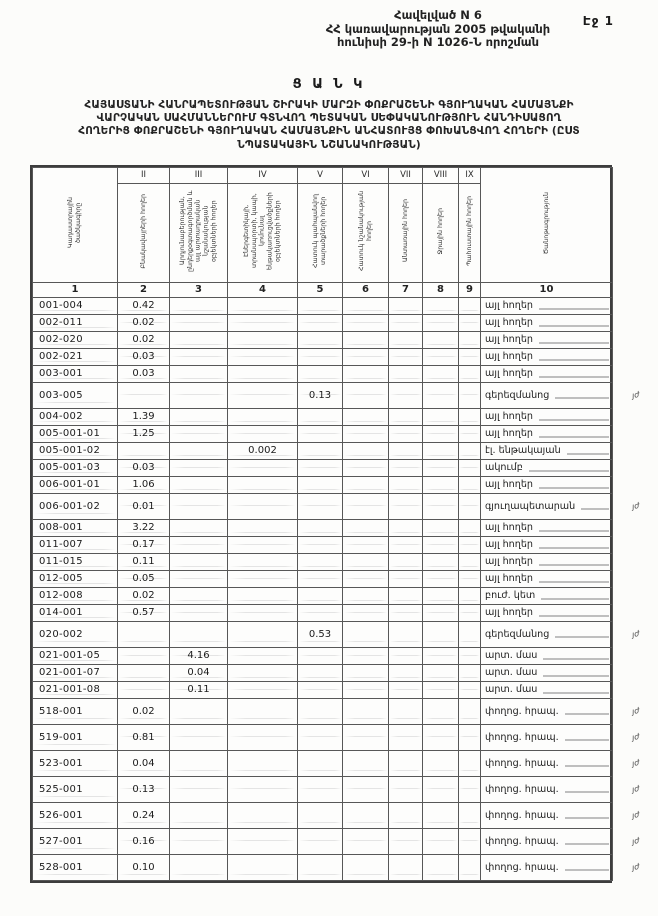 Image resolution: width=658 pixels, height=916 pixels. I want to click on cadastral-code-cell: 525-001, so click(75, 789).